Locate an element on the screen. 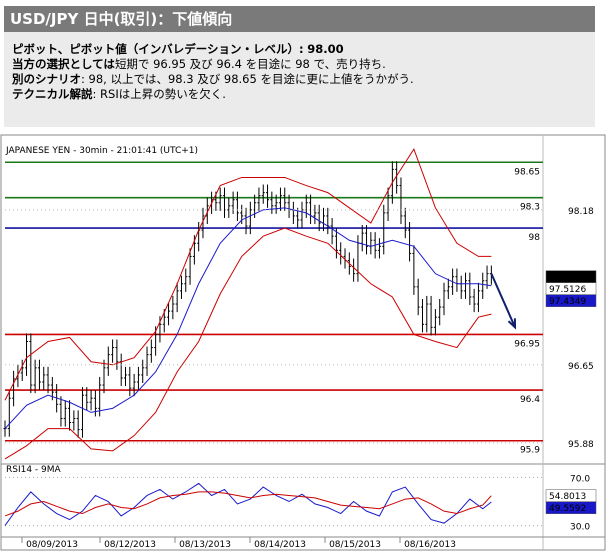 This screenshot has width=607, height=553. forecast-arrow-head is located at coordinates (512, 324).